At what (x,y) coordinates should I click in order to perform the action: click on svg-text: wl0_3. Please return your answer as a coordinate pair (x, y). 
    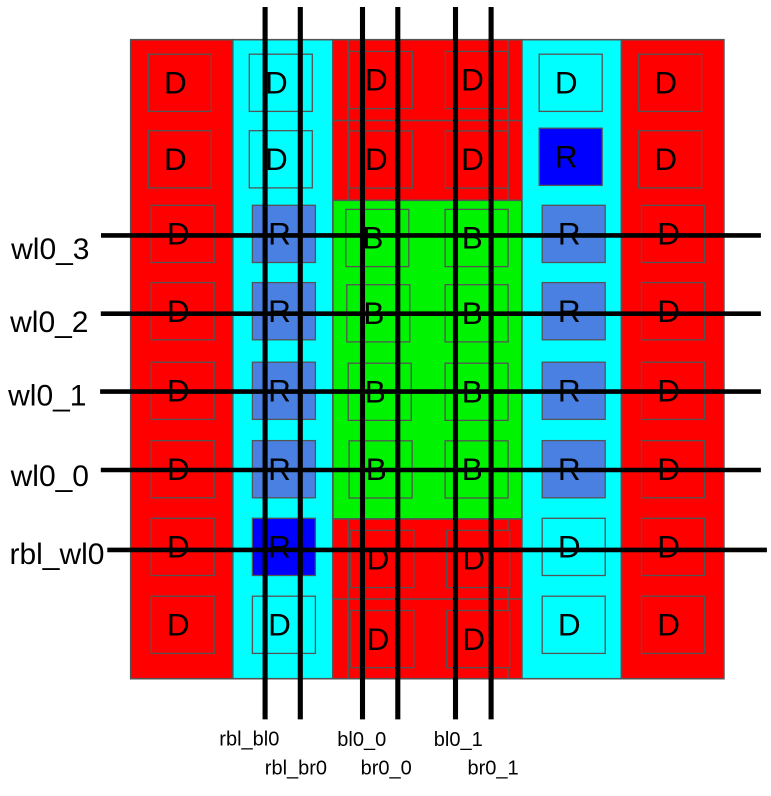
    Looking at the image, I should click on (49, 249).